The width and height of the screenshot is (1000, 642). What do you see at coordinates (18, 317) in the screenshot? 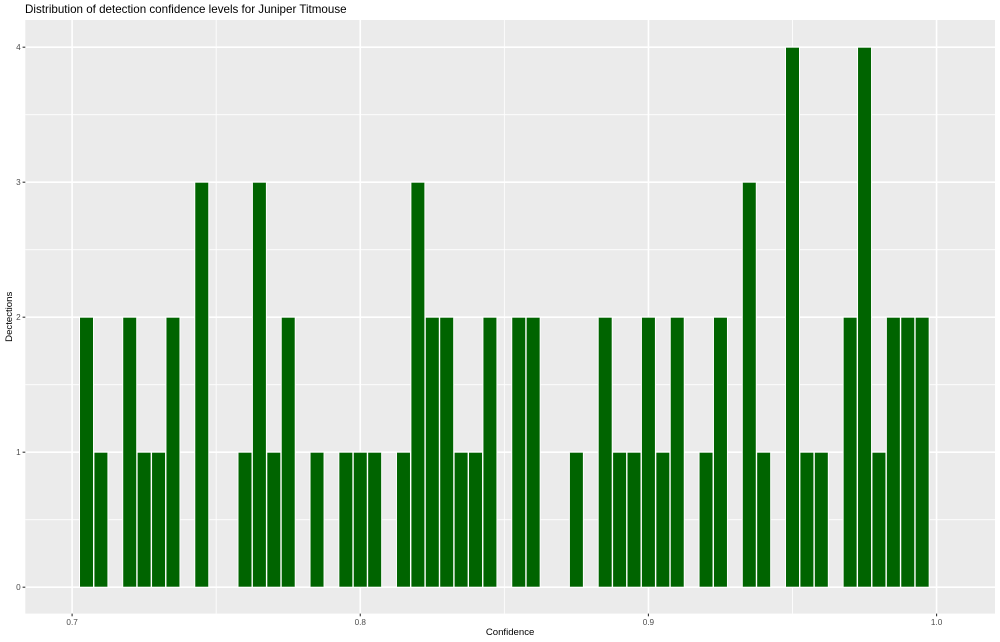
I see `svg-text: 2` at bounding box center [18, 317].